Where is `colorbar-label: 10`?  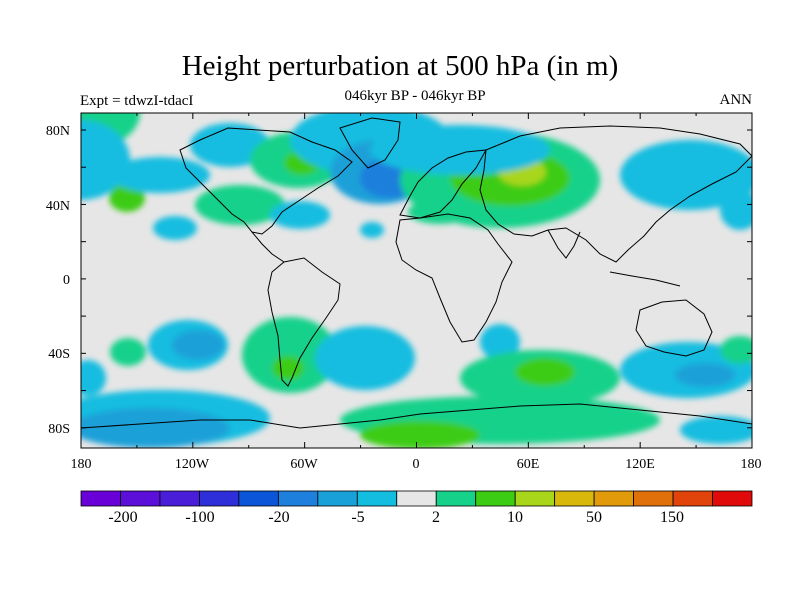 colorbar-label: 10 is located at coordinates (515, 517).